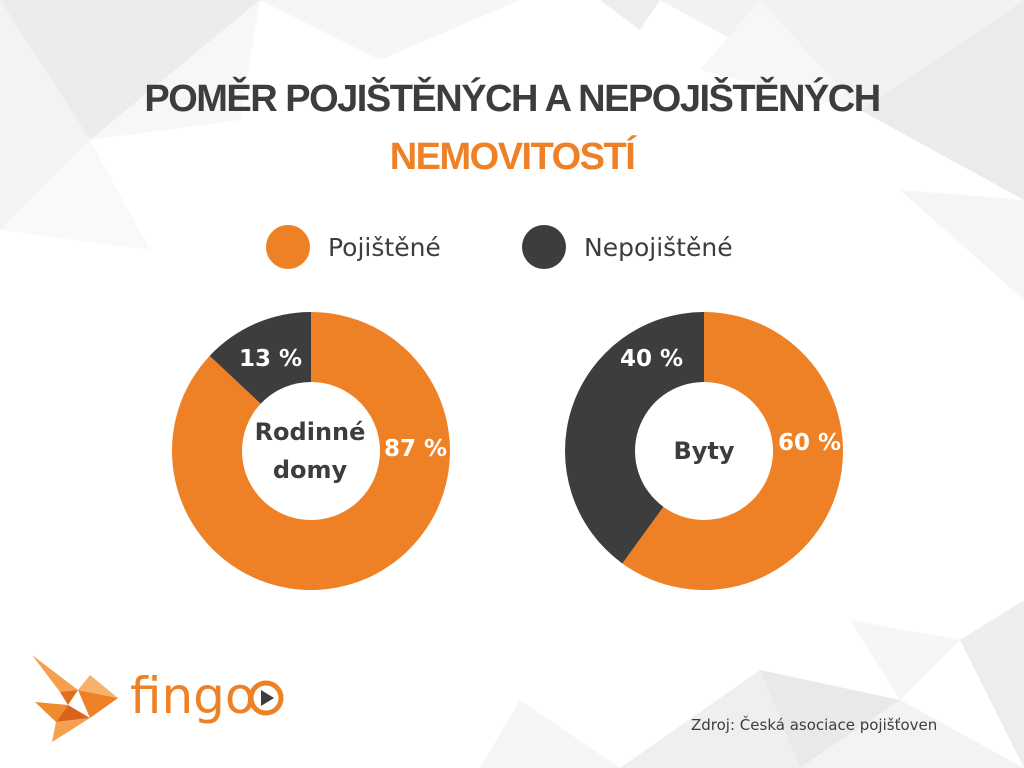 This screenshot has height=768, width=1024. What do you see at coordinates (512, 157) in the screenshot?
I see `chart-title-line-2: NEMOVITOSTÍ` at bounding box center [512, 157].